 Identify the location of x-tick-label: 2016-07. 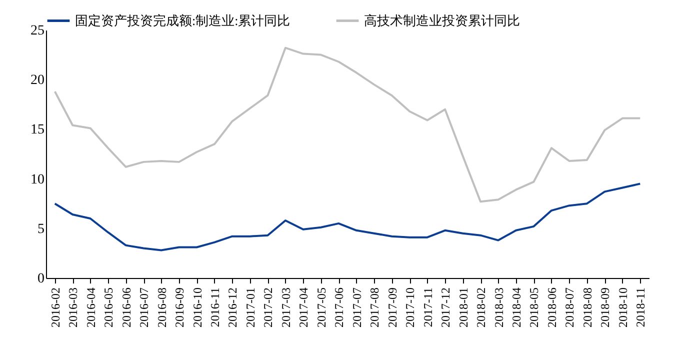
(144, 308).